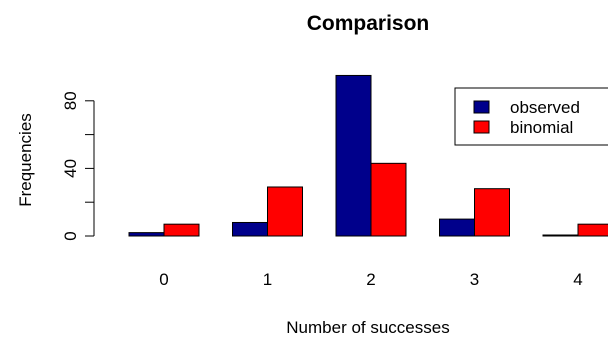 Image resolution: width=608 pixels, height=341 pixels. What do you see at coordinates (368, 23) in the screenshot?
I see `chart-title: Comparison` at bounding box center [368, 23].